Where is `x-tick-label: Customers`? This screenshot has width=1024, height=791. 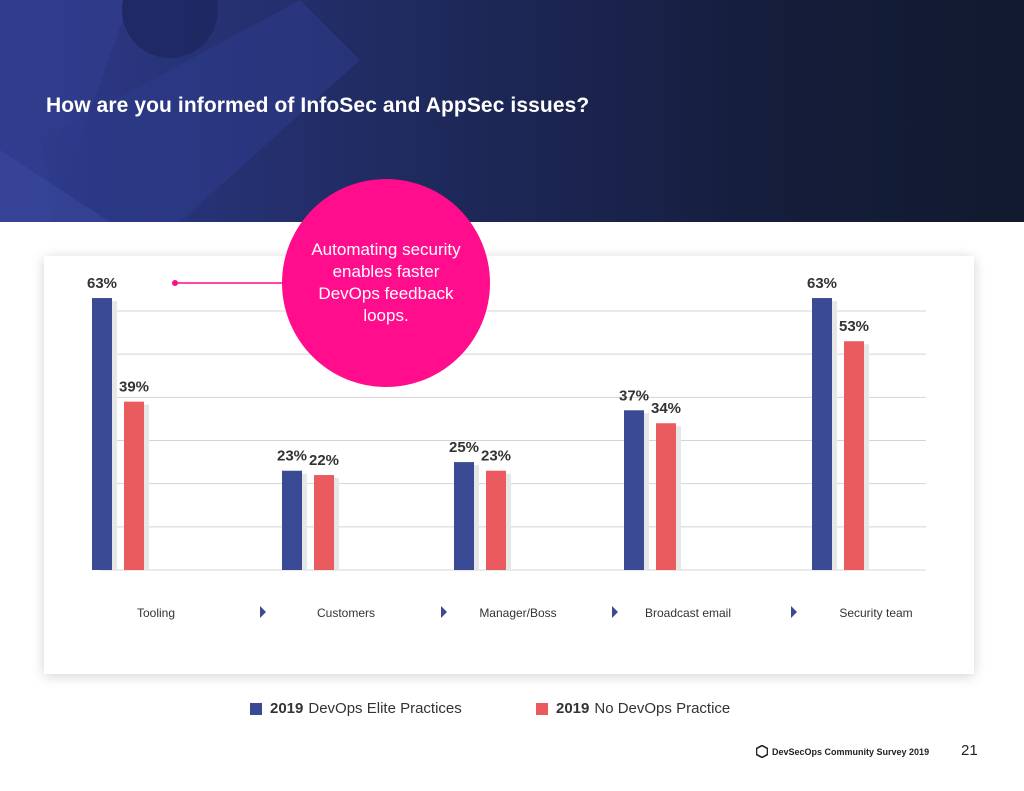
x-tick-label: Customers is located at coordinates (346, 613).